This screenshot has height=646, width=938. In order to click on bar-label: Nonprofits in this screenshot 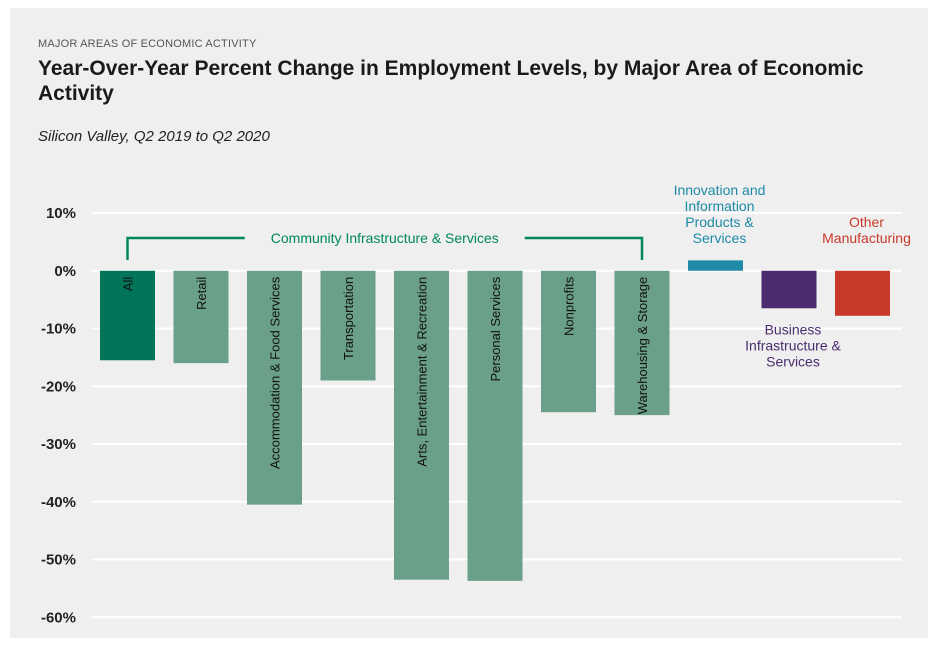, I will do `click(569, 306)`.